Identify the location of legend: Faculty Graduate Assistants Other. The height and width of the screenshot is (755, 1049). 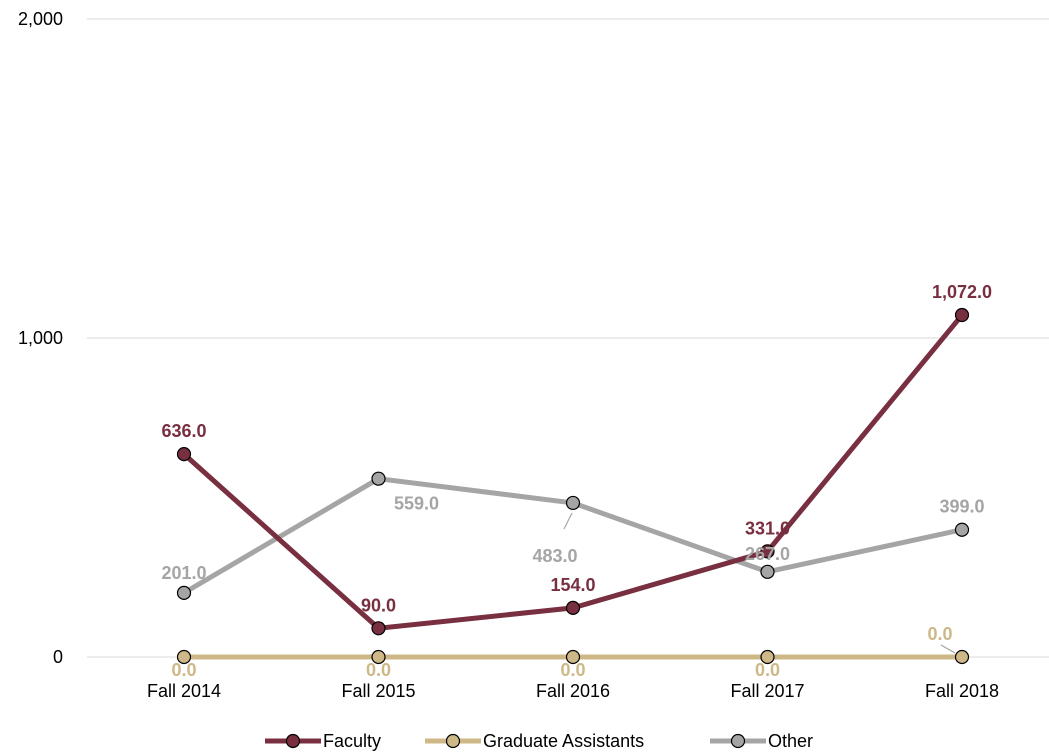
(539, 741).